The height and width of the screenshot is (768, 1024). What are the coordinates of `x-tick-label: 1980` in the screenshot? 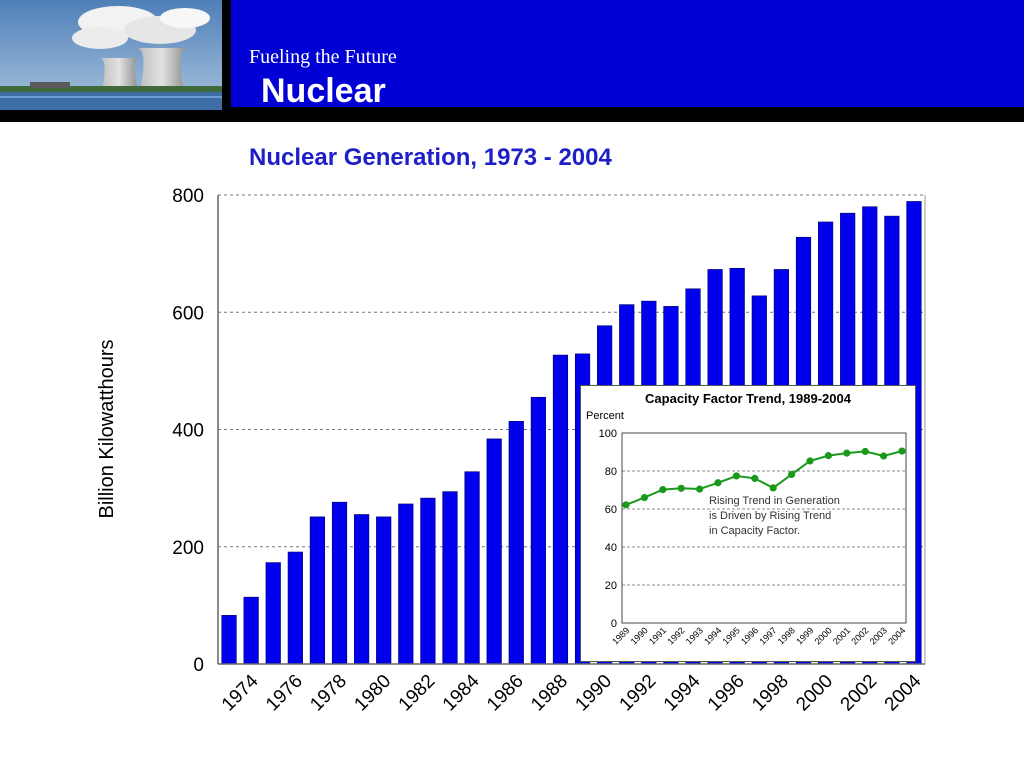 It's located at (372, 693).